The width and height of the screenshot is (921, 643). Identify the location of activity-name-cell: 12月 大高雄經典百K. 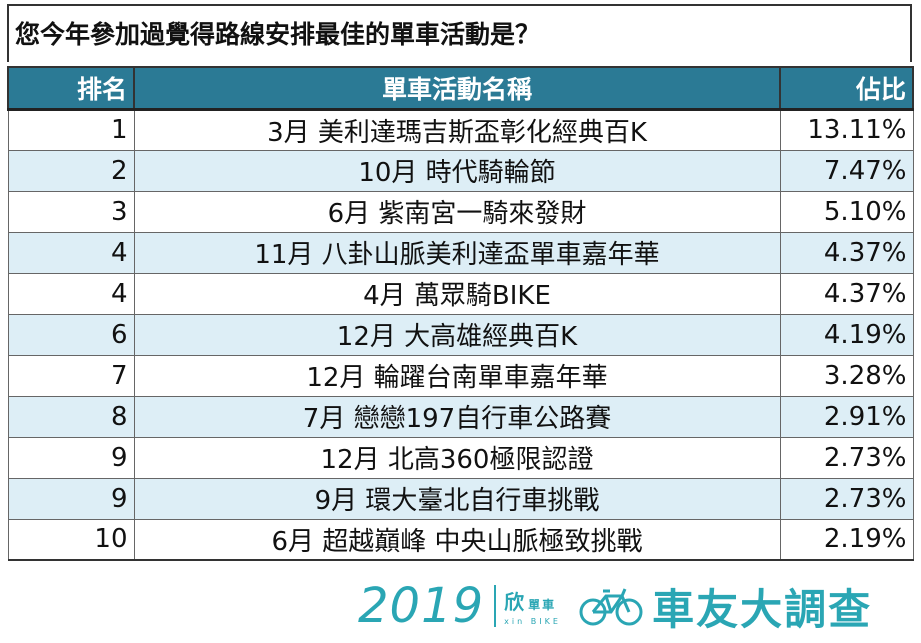
(457, 334).